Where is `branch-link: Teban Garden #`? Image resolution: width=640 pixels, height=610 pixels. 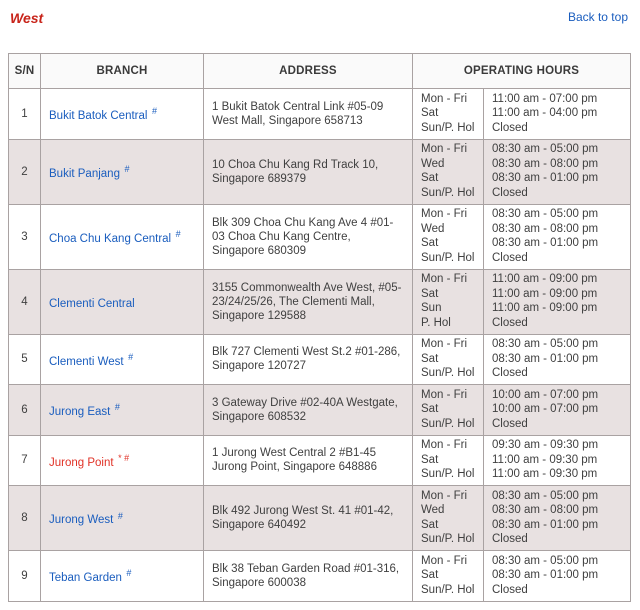
branch-link: Teban Garden # is located at coordinates (90, 576).